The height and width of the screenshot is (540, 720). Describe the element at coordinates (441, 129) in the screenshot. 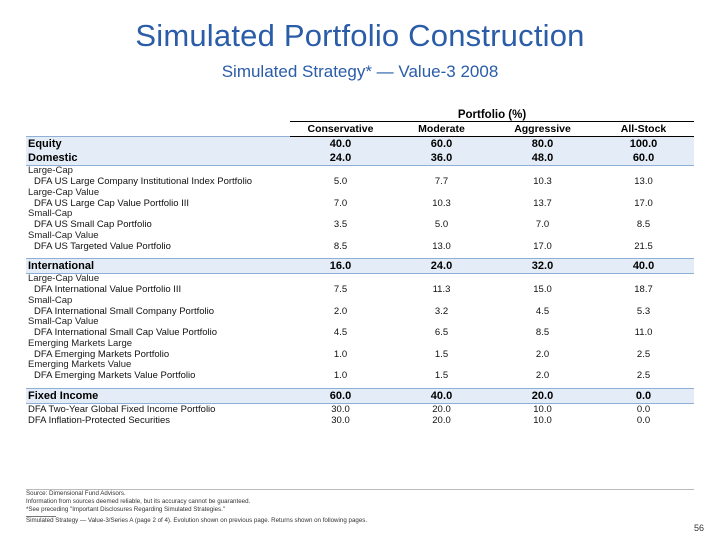

I see `column-header-moderate: Moderate` at that location.